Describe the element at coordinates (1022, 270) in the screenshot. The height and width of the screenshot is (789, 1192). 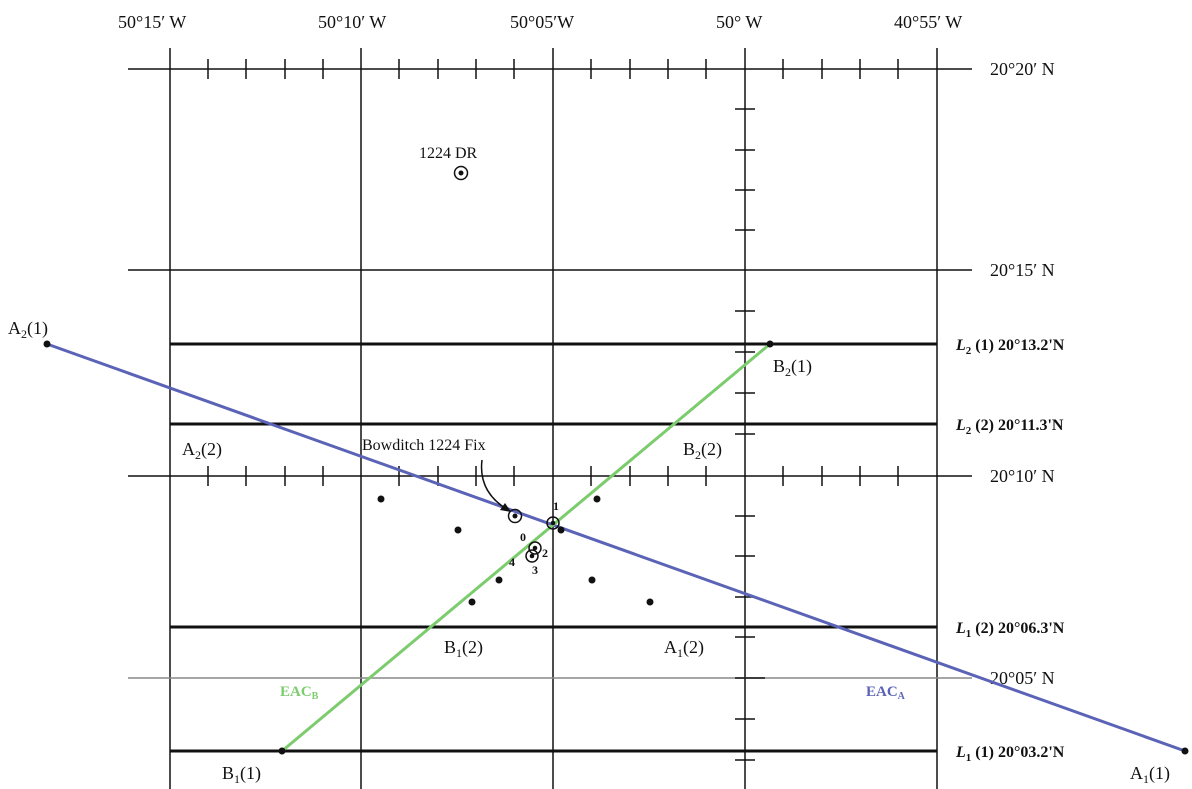
I see `latitude-label-20-15n: 20°15′ N` at that location.